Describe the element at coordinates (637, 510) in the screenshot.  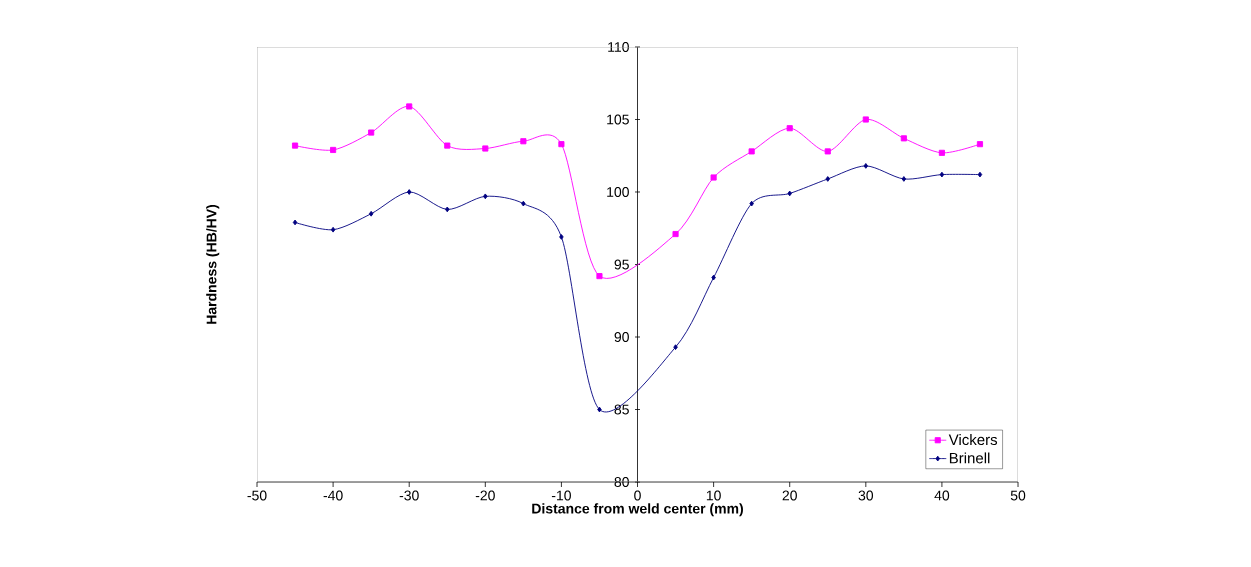
I see `x-axis-title: Distance from weld center (mm)` at that location.